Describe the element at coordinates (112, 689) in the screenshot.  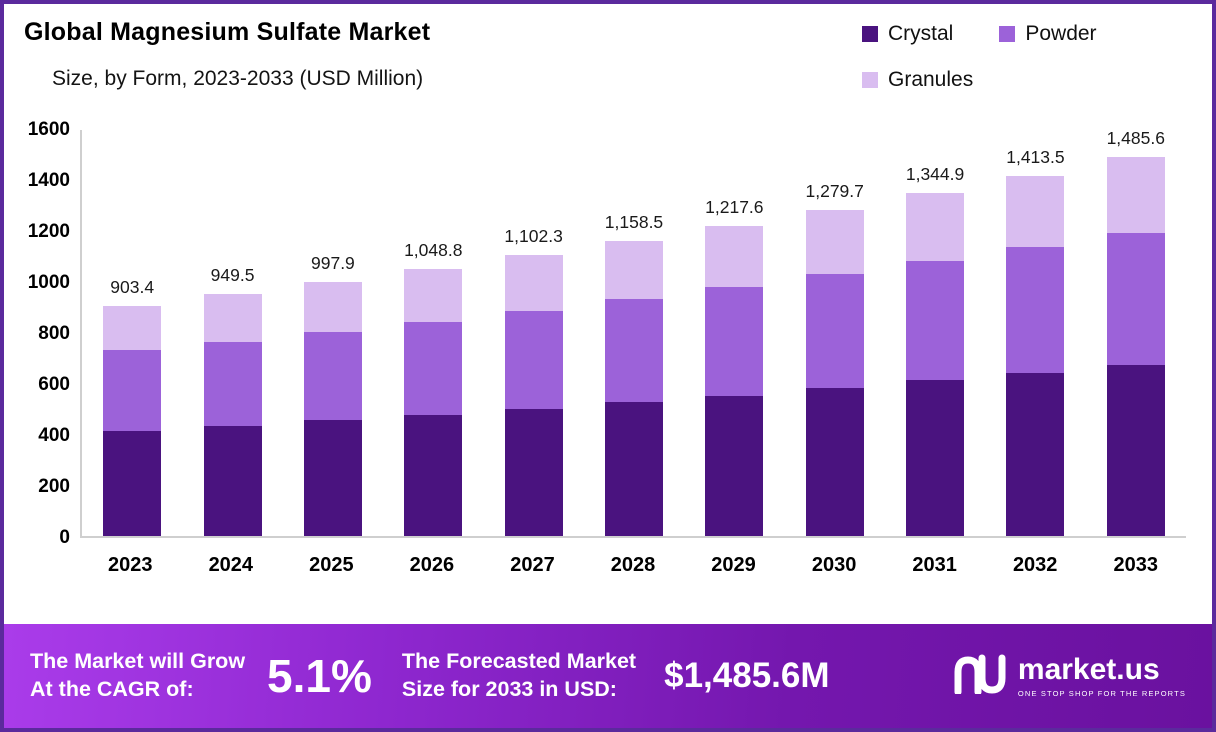
I see `cagr-label-line2: At the CAGR of:` at that location.